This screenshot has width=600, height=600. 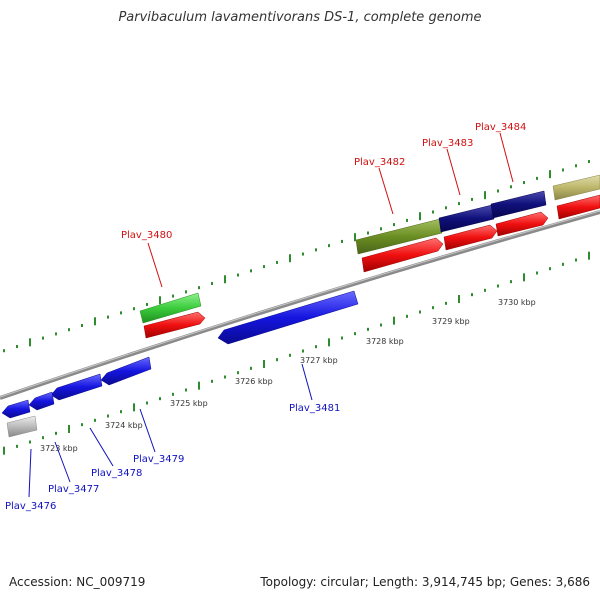 I want to click on gene-plav-3480-arrow, so click(x=170, y=308).